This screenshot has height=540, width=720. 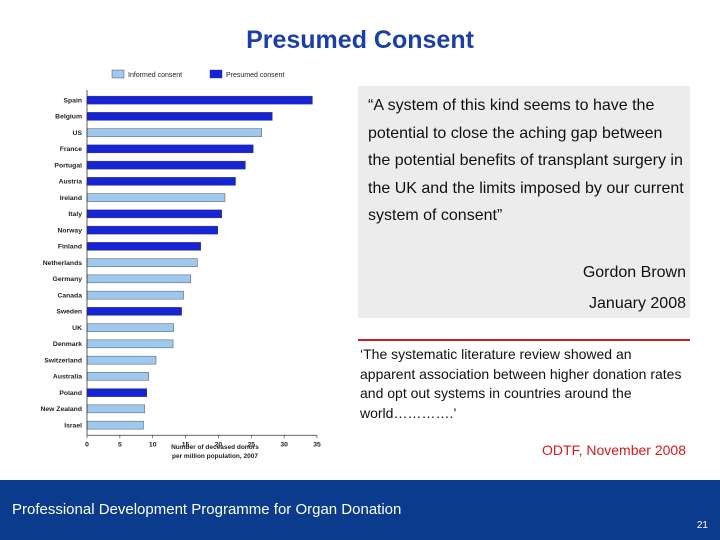 What do you see at coordinates (255, 75) in the screenshot?
I see `legend-label-presumed: Presumed consent` at bounding box center [255, 75].